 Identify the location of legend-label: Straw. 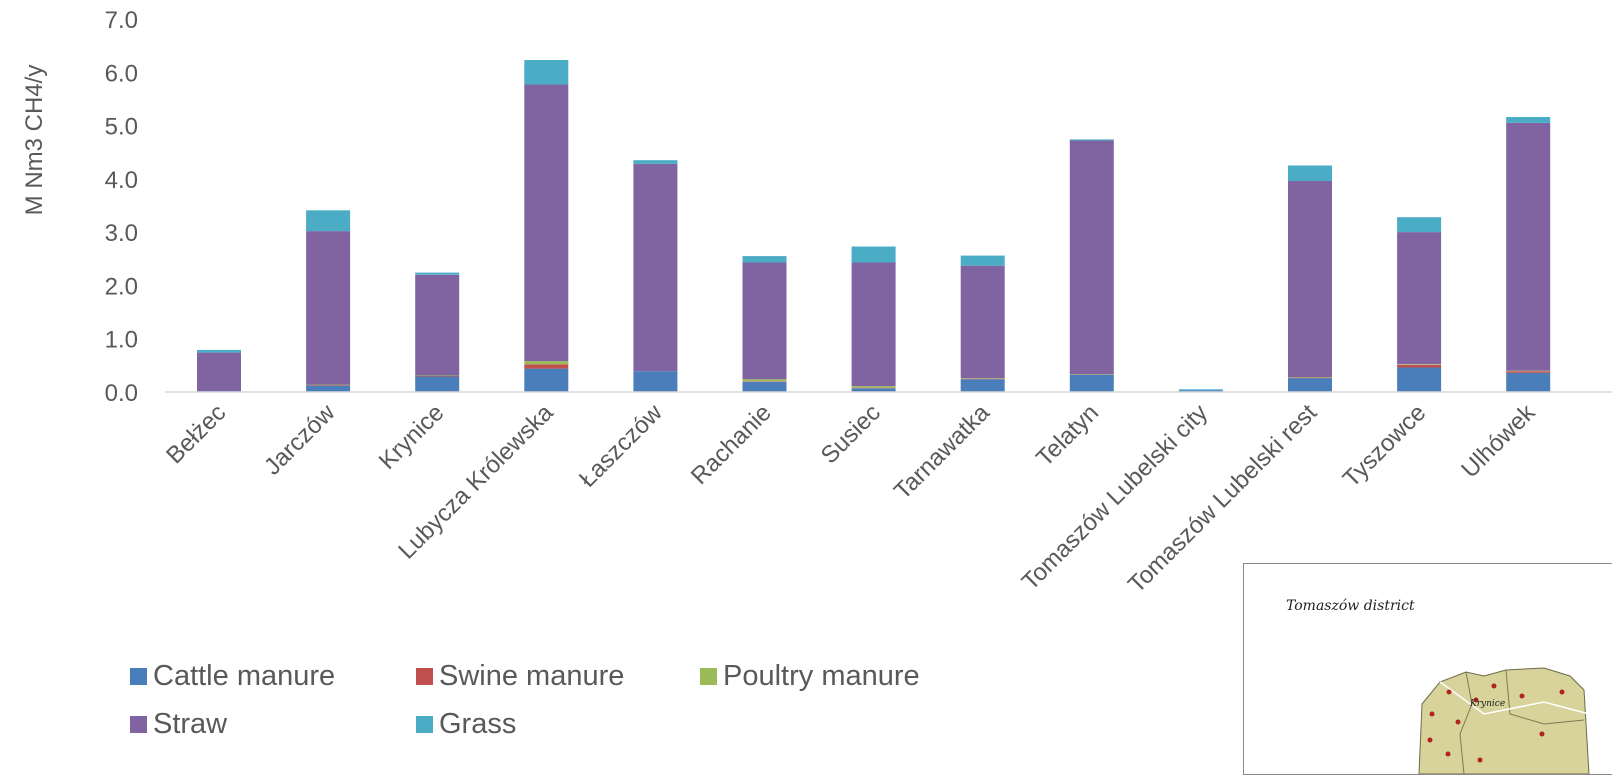
(190, 724).